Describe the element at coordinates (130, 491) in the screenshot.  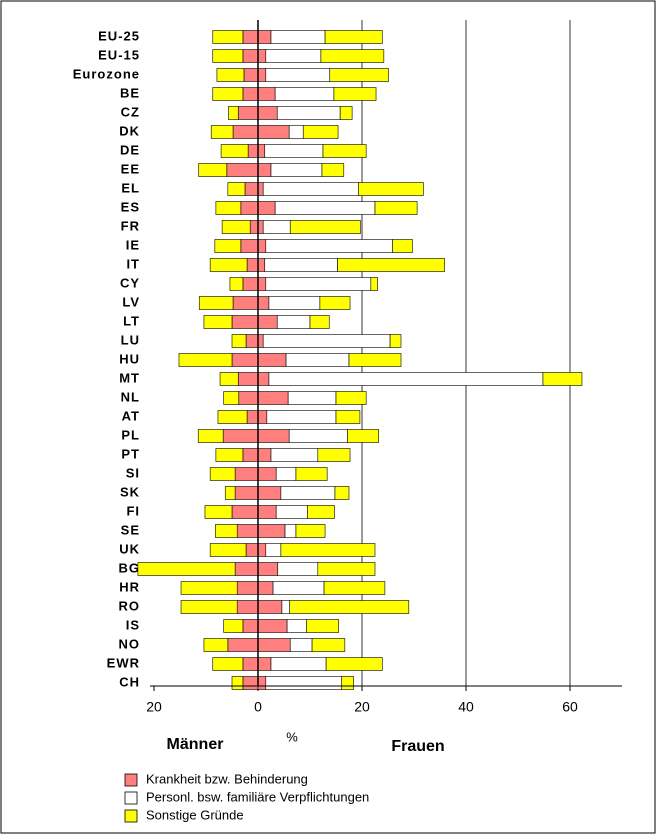
I see `y-tick-label: SK` at that location.